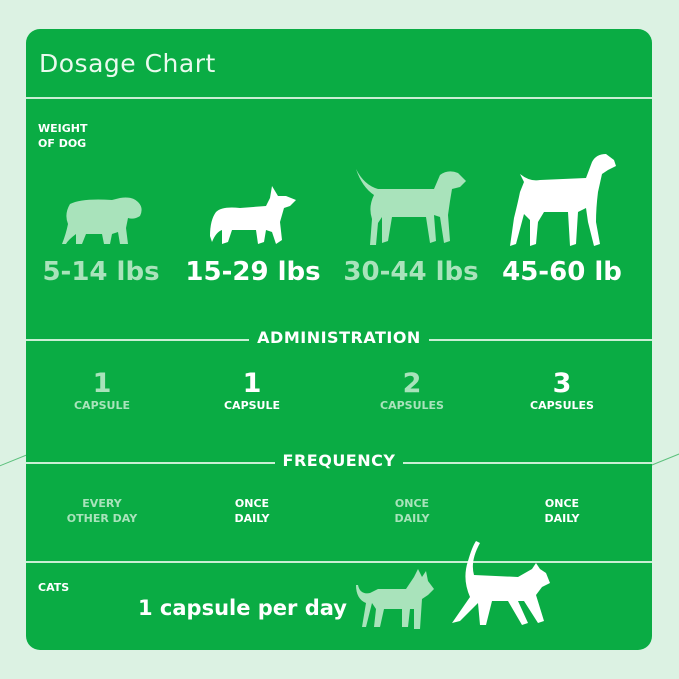  I want to click on decor-line-right, so click(665, 458).